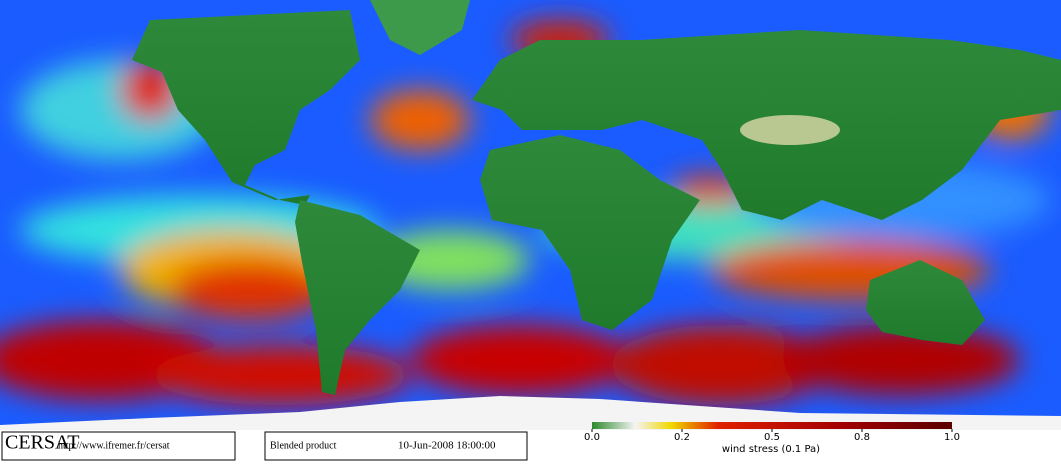  Describe the element at coordinates (357, 297) in the screenshot. I see `south-america` at that location.